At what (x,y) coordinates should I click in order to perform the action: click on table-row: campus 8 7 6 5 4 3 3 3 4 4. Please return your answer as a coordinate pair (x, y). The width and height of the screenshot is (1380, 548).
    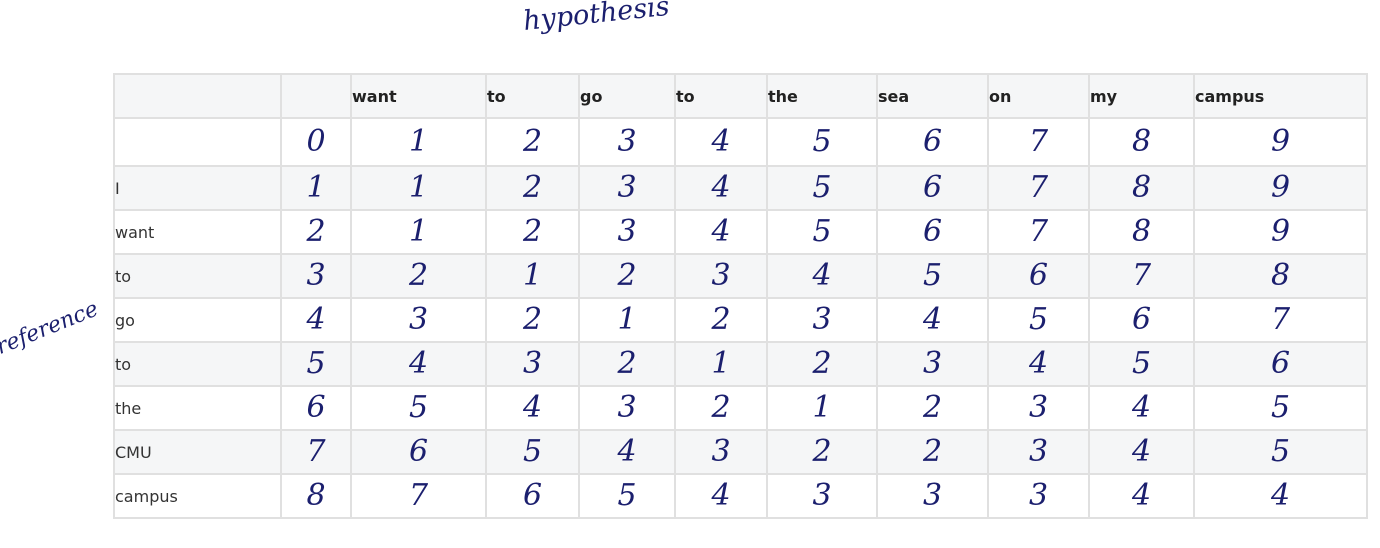
    Looking at the image, I should click on (740, 496).